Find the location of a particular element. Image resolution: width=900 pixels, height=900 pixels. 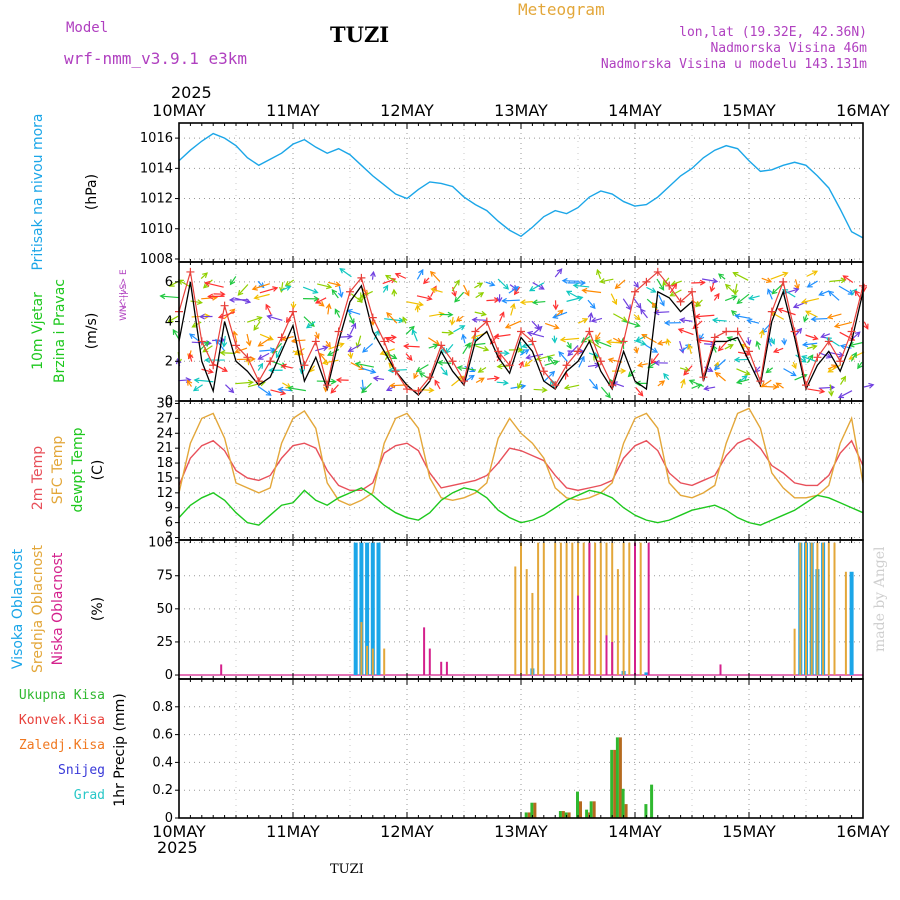

x-label-top: 14MAY is located at coordinates (635, 110).